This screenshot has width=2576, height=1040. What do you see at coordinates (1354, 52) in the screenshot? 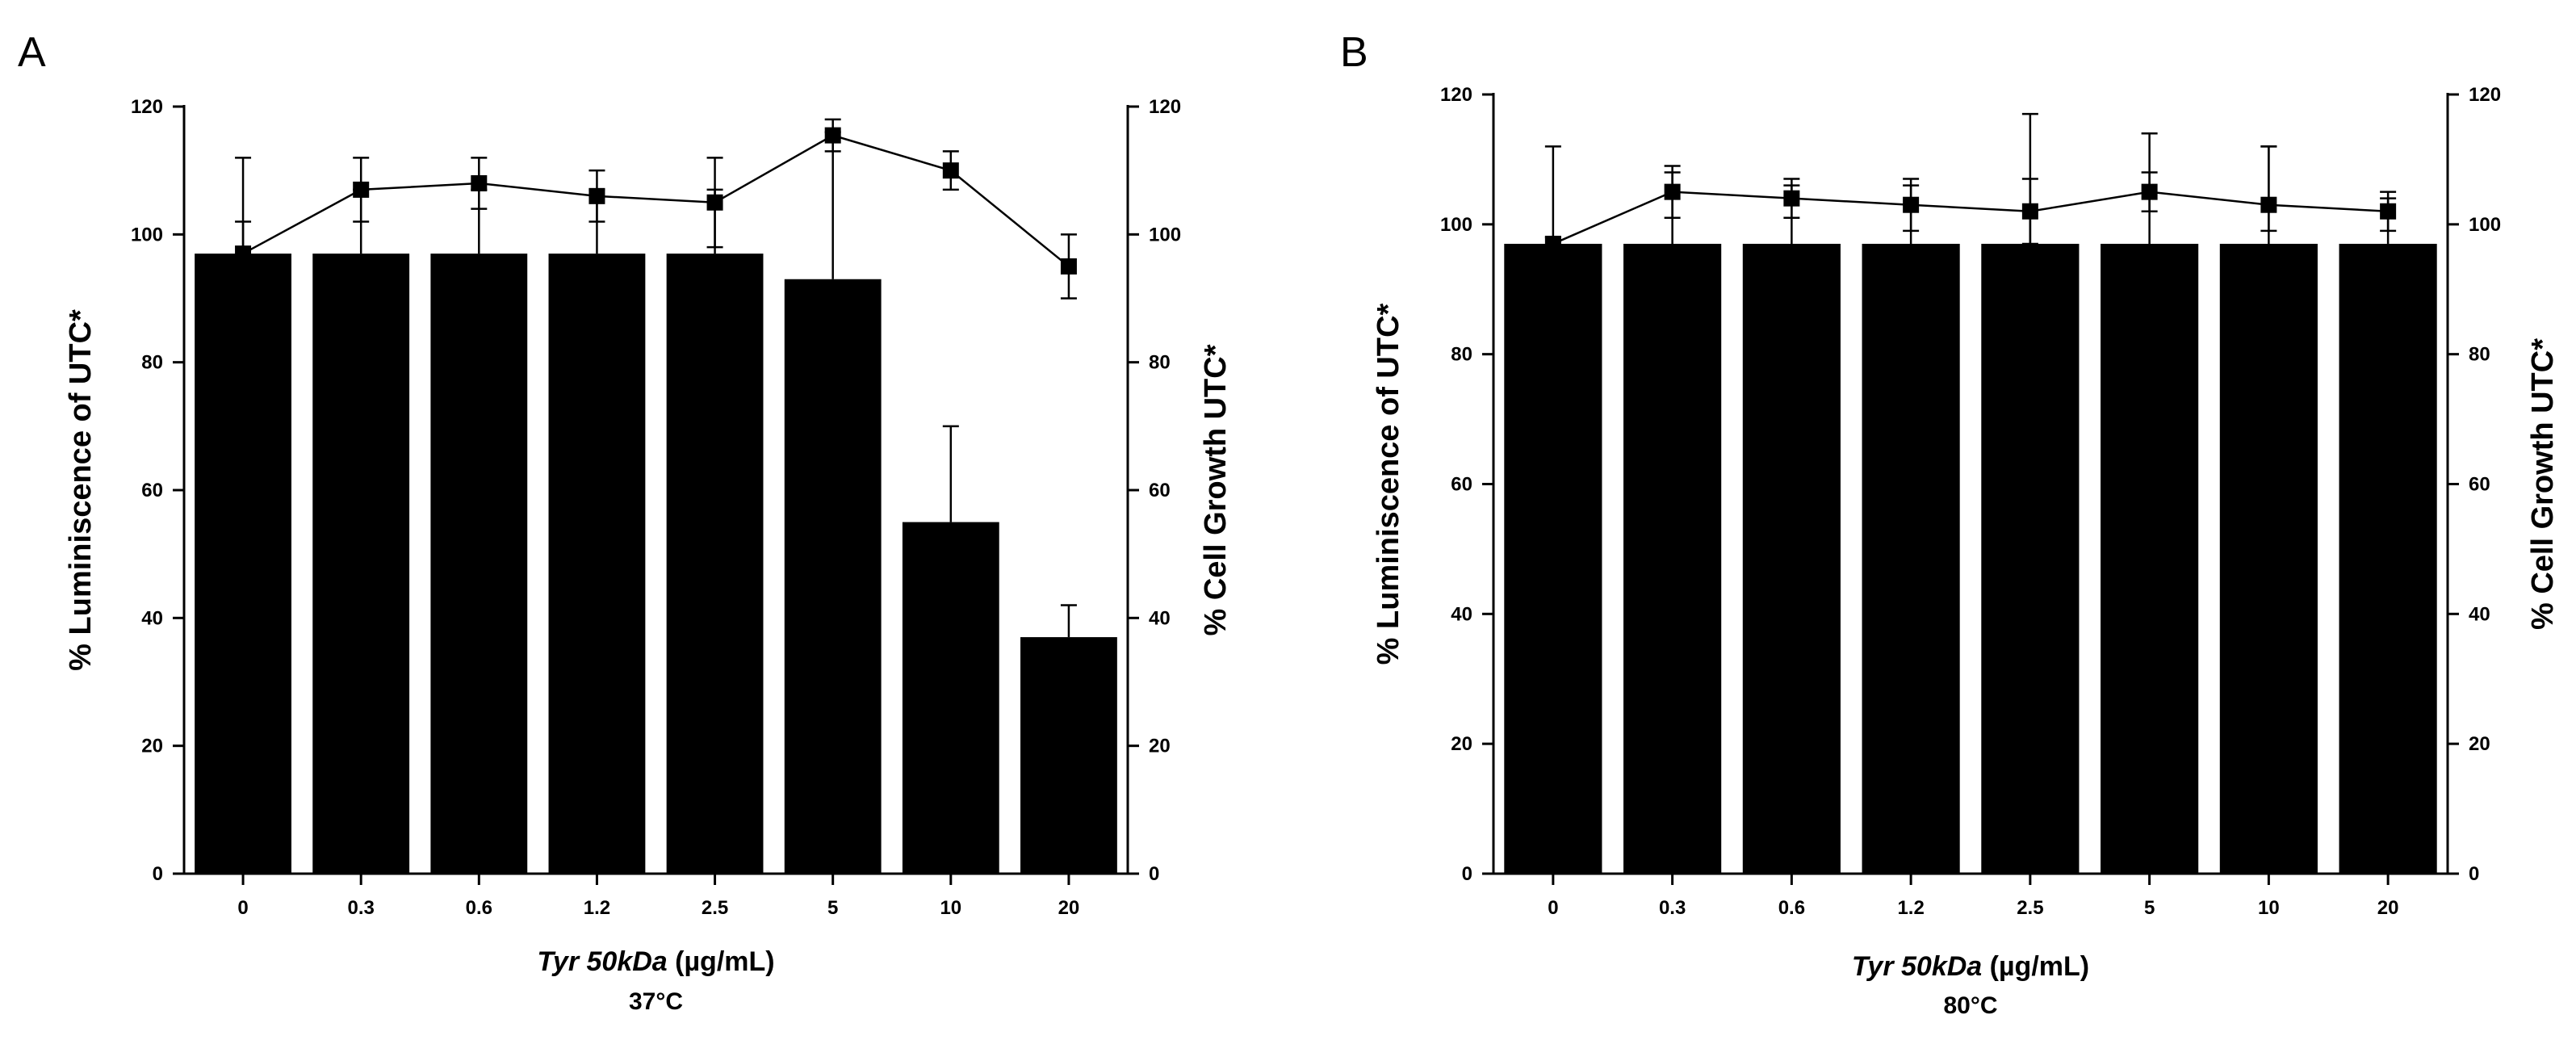
I see `panel-label: B` at bounding box center [1354, 52].